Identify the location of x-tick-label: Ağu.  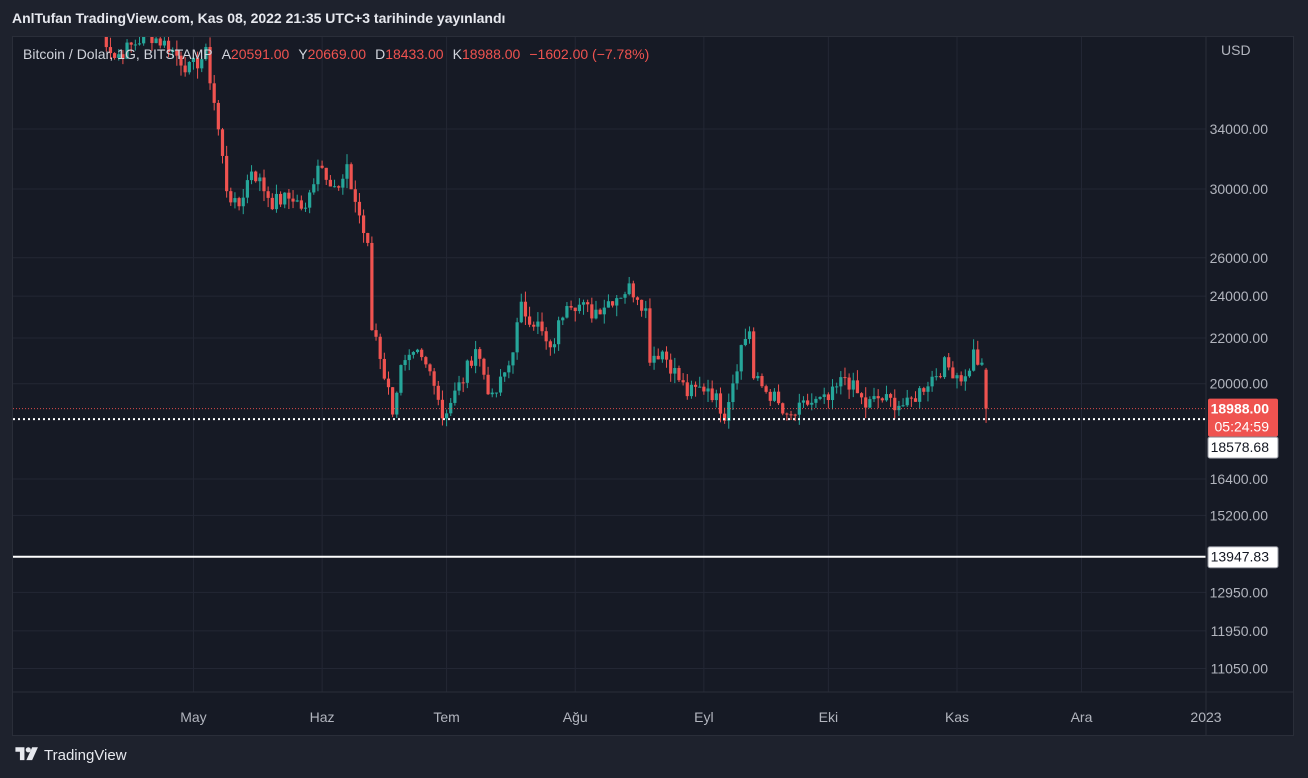
(575, 717).